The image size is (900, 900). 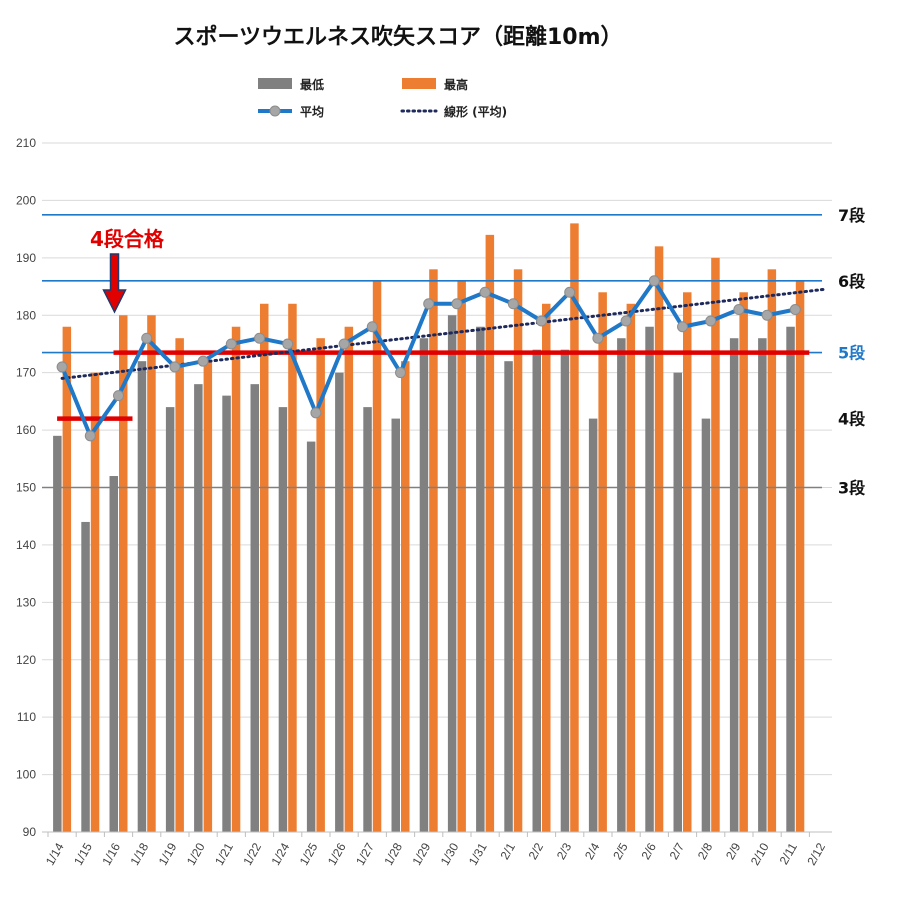 What do you see at coordinates (26, 602) in the screenshot?
I see `y-tick-label: 130` at bounding box center [26, 602].